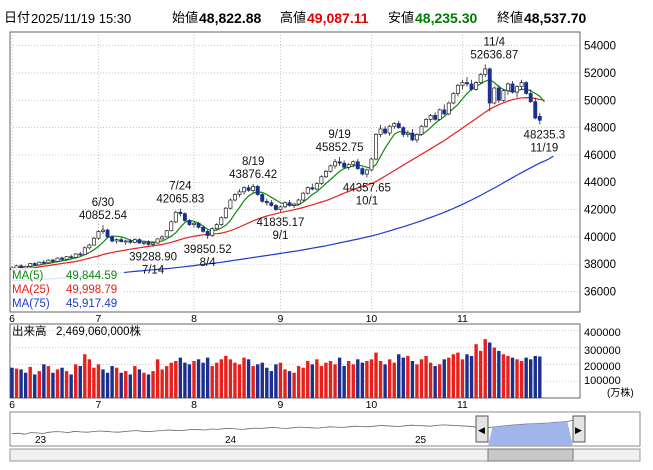 The width and height of the screenshot is (653, 470). Describe the element at coordinates (372, 405) in the screenshot. I see `x-month-label: 10` at that location.